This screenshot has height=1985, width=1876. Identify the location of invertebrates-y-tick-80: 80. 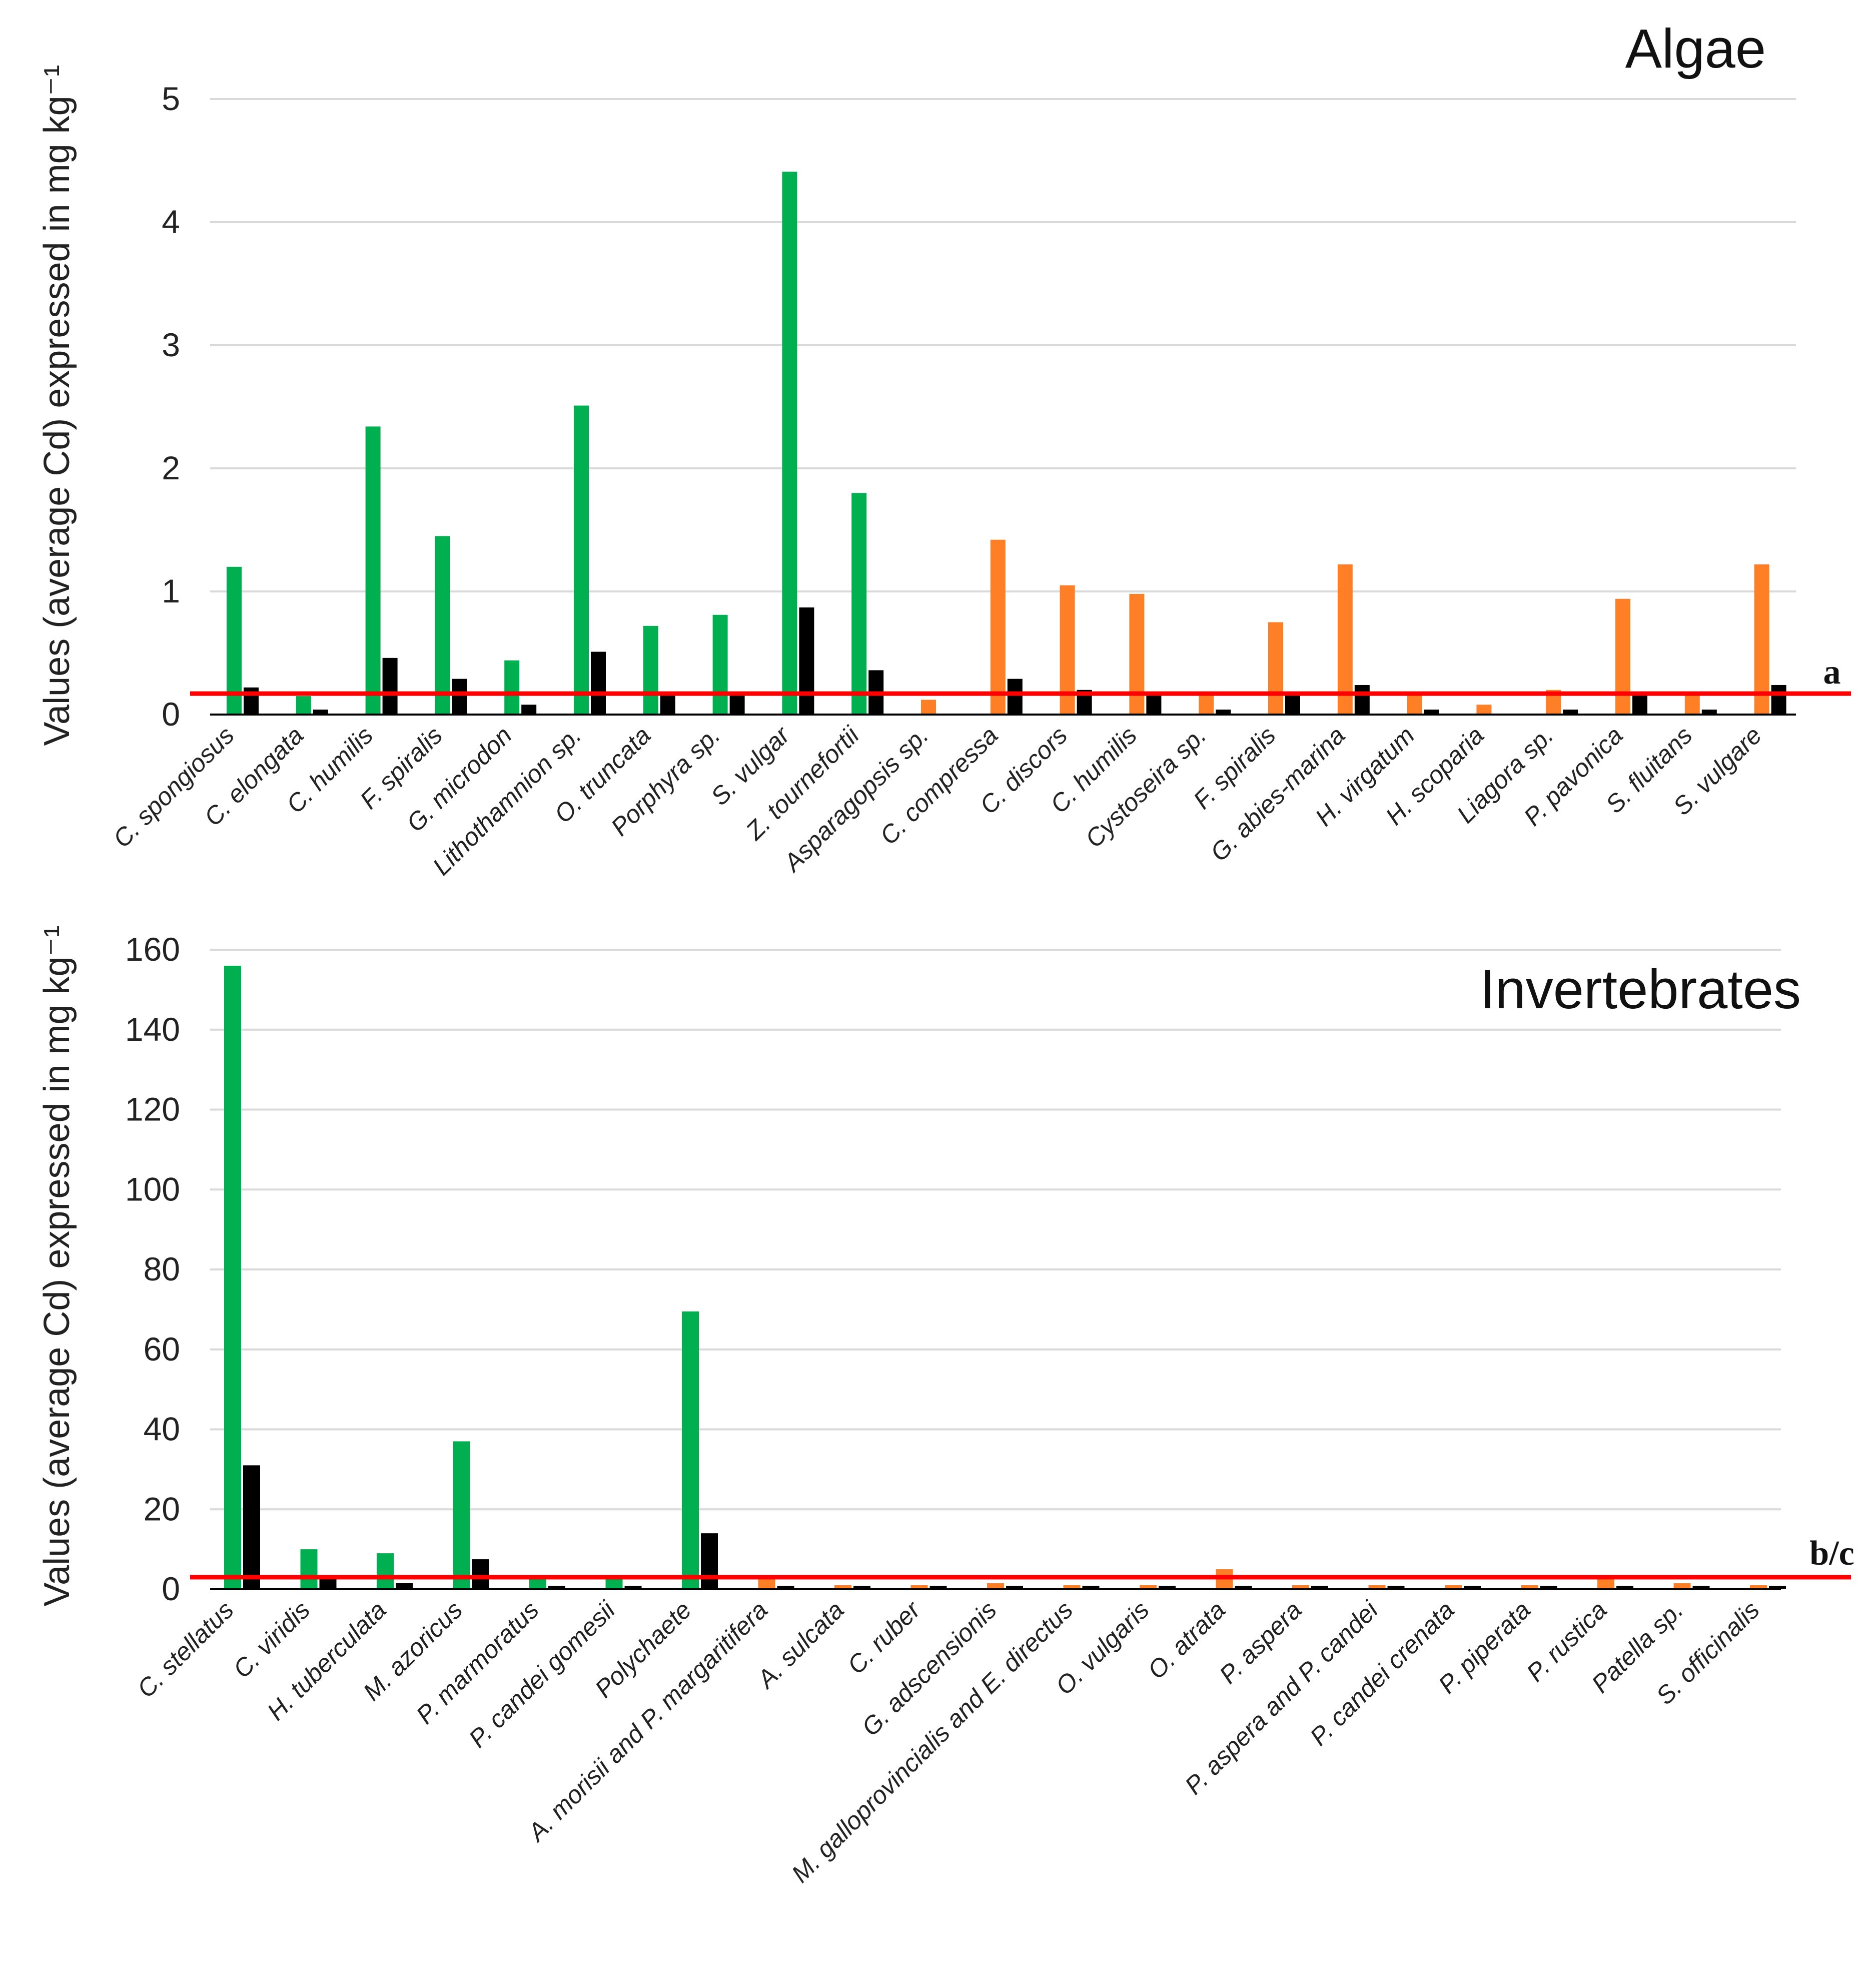
(162, 1269).